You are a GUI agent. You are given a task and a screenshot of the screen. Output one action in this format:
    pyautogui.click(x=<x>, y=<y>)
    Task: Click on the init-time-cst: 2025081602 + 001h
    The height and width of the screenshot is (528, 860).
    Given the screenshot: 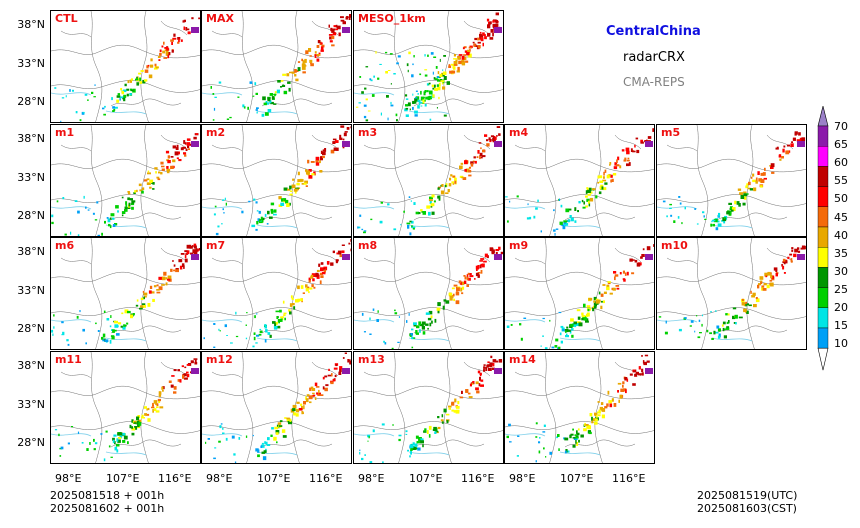 What is the action you would take?
    pyautogui.click(x=107, y=508)
    